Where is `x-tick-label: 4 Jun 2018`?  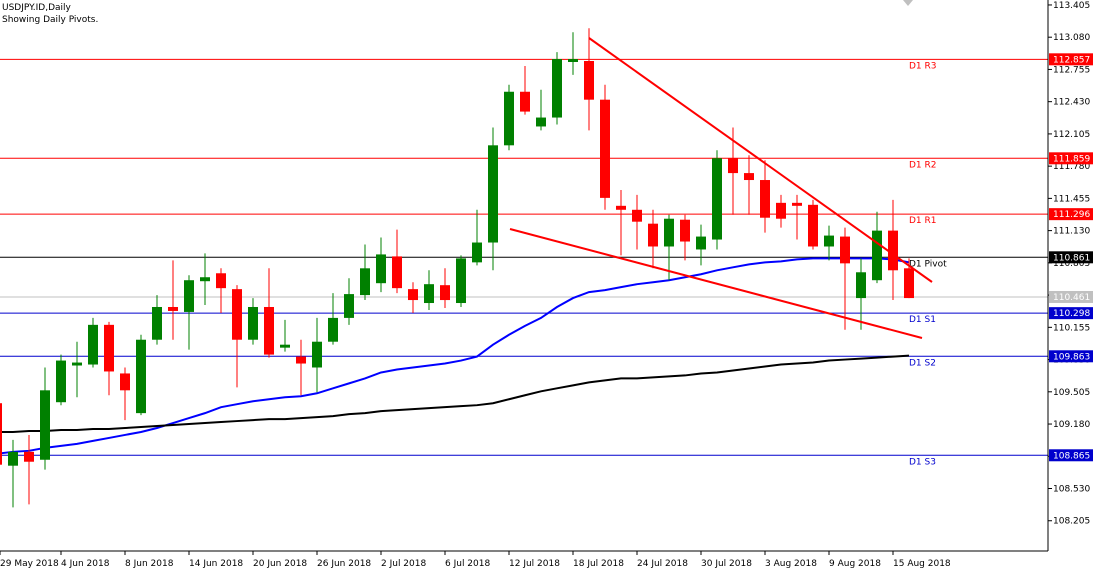
x-tick-label: 4 Jun 2018 is located at coordinates (85, 564).